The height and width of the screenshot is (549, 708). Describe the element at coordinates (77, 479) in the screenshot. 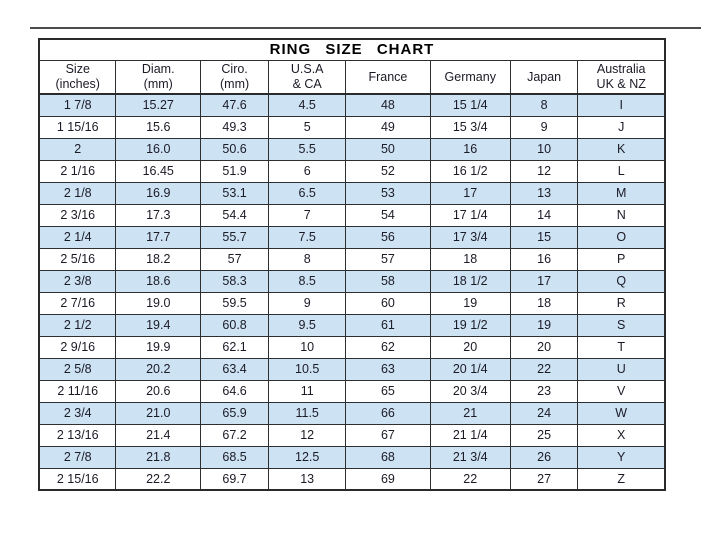

I see `table-cell: 2 15/16` at that location.